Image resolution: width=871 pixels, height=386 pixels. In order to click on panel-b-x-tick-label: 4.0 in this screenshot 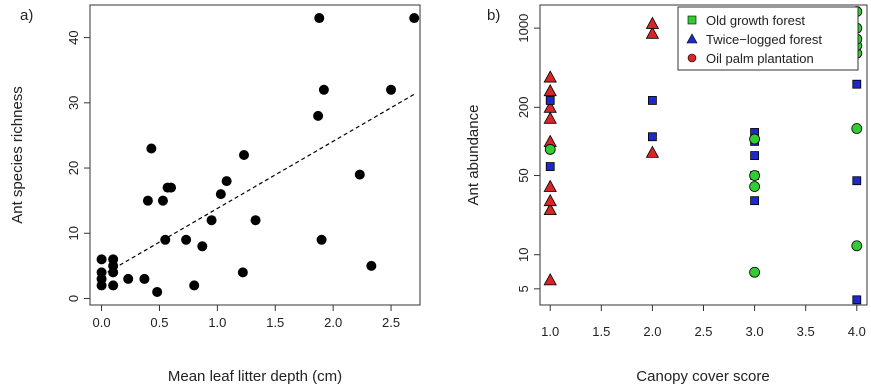, I will do `click(857, 331)`.